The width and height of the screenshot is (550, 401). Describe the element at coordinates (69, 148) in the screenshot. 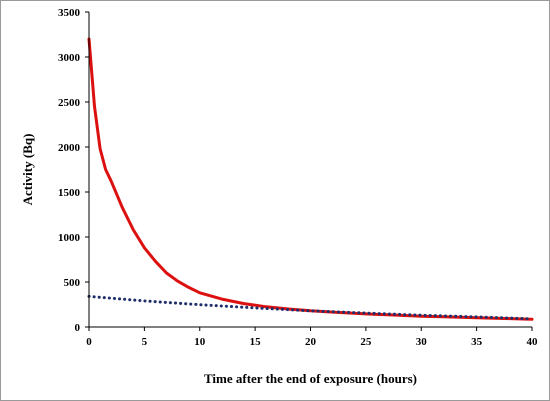

I see `y-tick-label: 2000` at that location.